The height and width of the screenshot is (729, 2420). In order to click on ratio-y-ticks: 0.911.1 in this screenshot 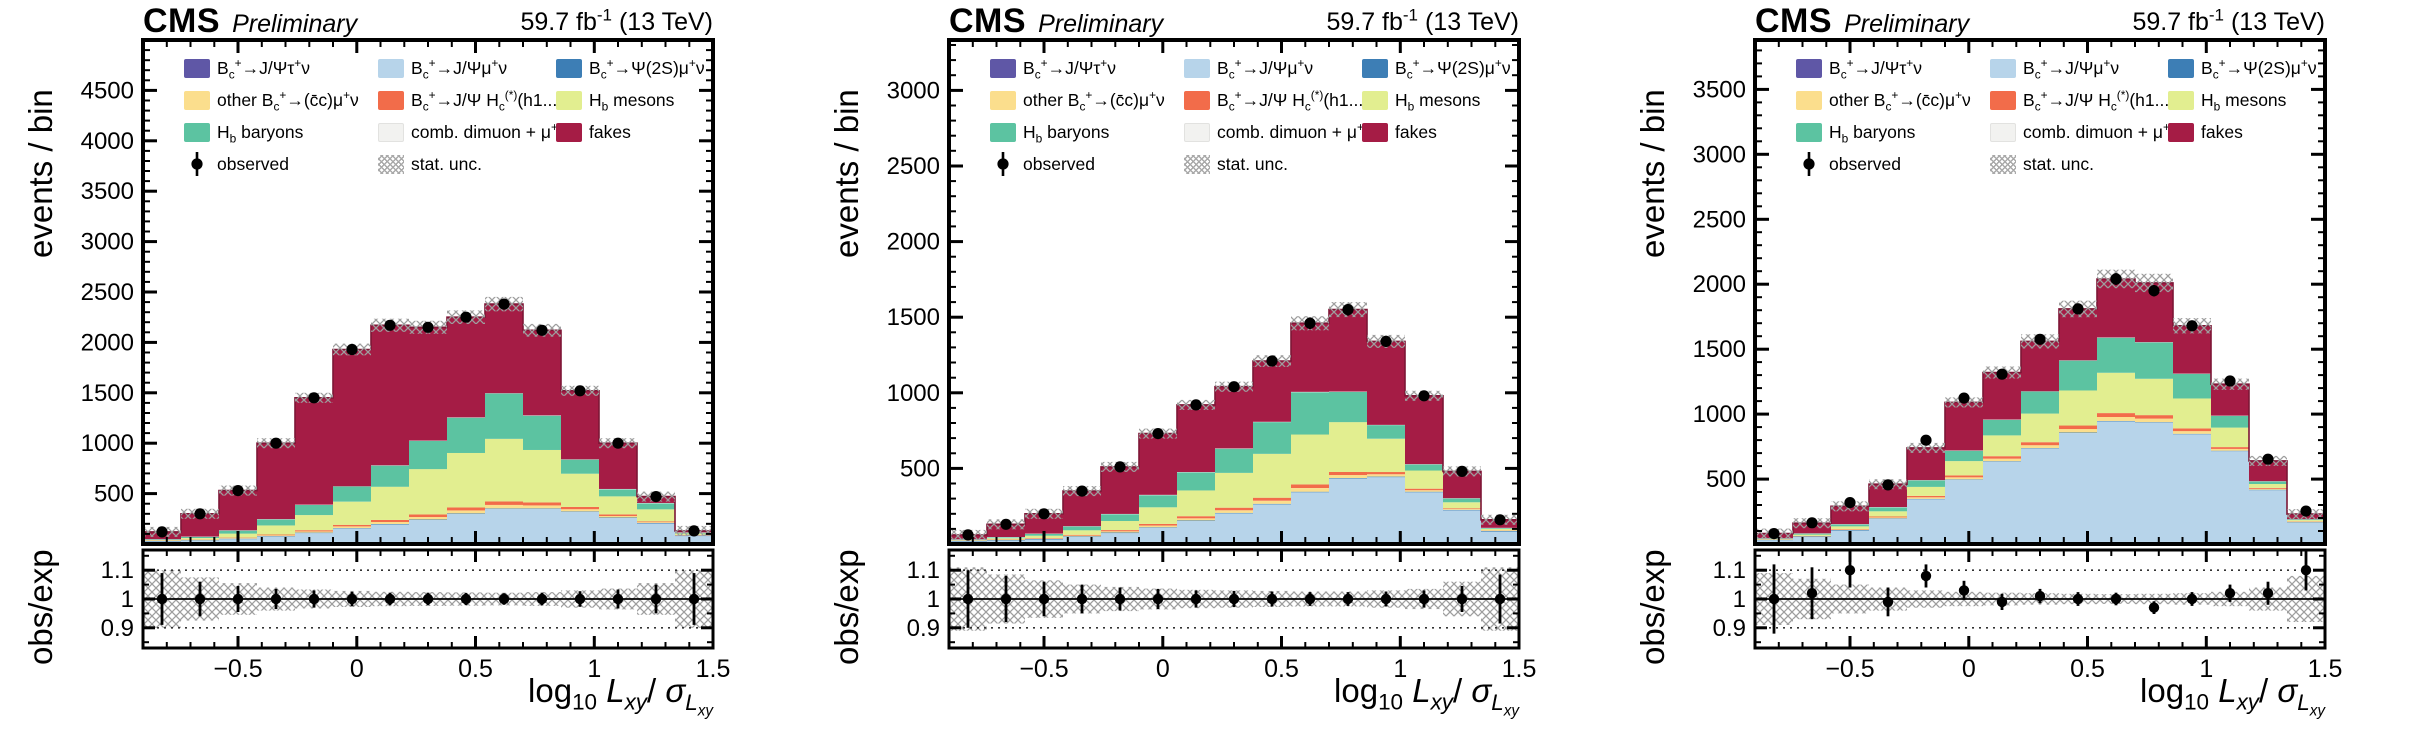, I will do `click(1213, 599)`.